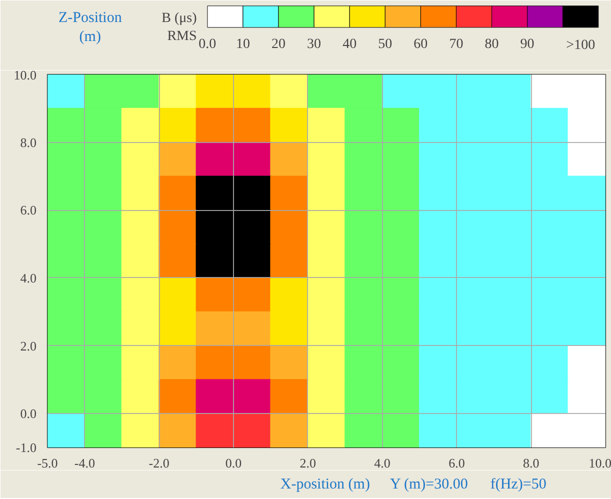 The height and width of the screenshot is (499, 611). What do you see at coordinates (421, 44) in the screenshot?
I see `color-bar-label: 60` at bounding box center [421, 44].